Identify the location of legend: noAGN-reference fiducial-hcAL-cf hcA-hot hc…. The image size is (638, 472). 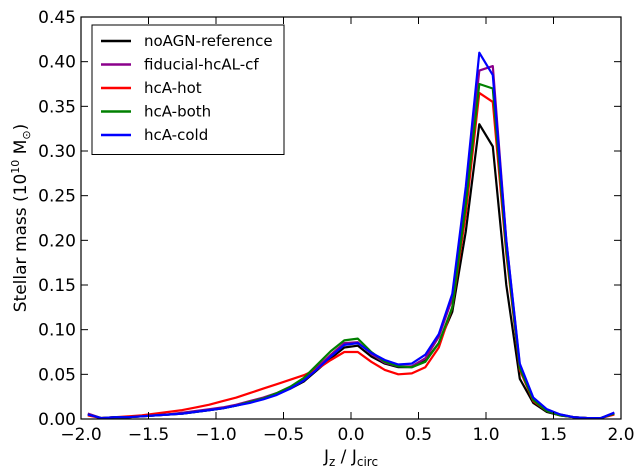
(188, 89).